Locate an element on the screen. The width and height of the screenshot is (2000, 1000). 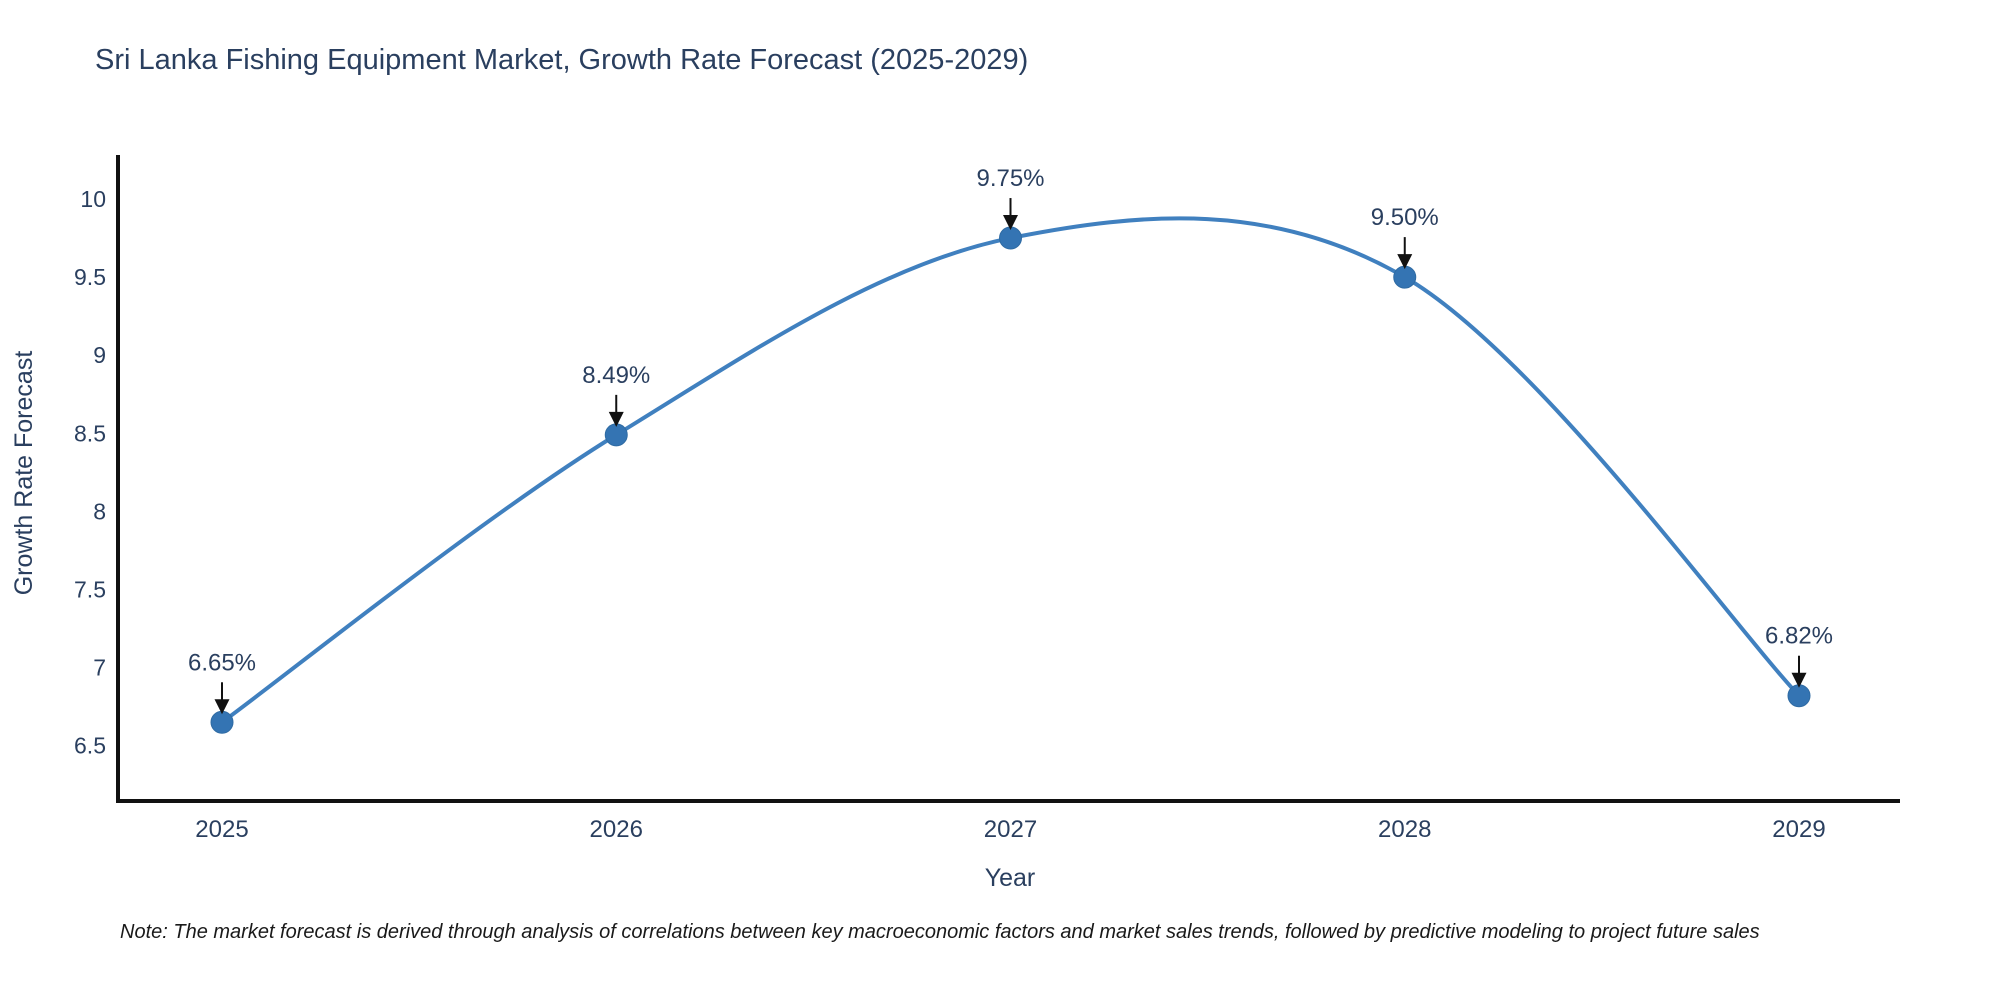
point-label: 6.82% is located at coordinates (1799, 636).